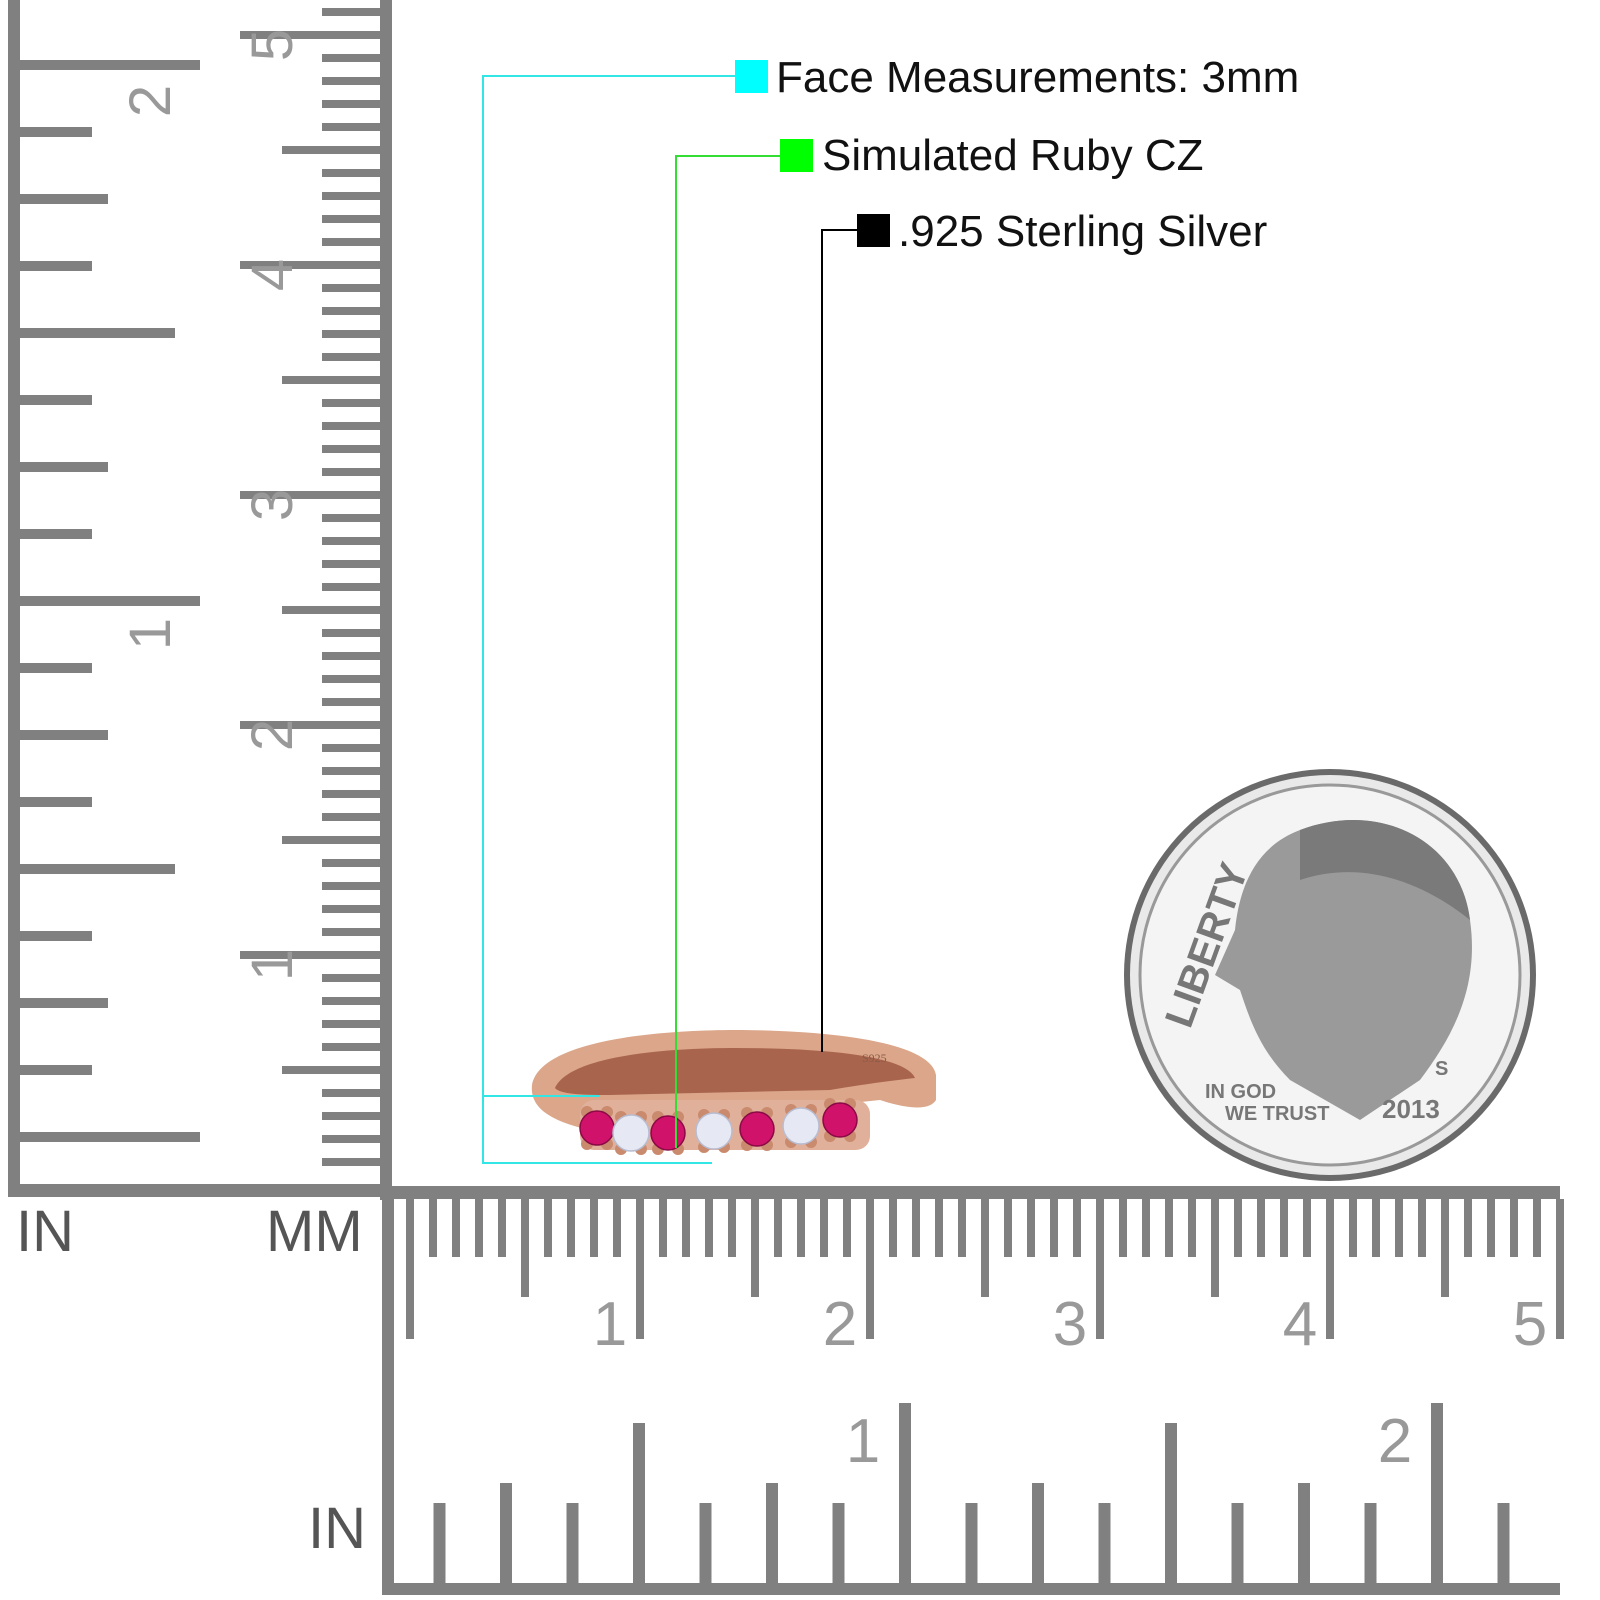 This screenshot has width=1600, height=1600. Describe the element at coordinates (863, 1441) in the screenshot. I see `h-inch-label: 1` at that location.